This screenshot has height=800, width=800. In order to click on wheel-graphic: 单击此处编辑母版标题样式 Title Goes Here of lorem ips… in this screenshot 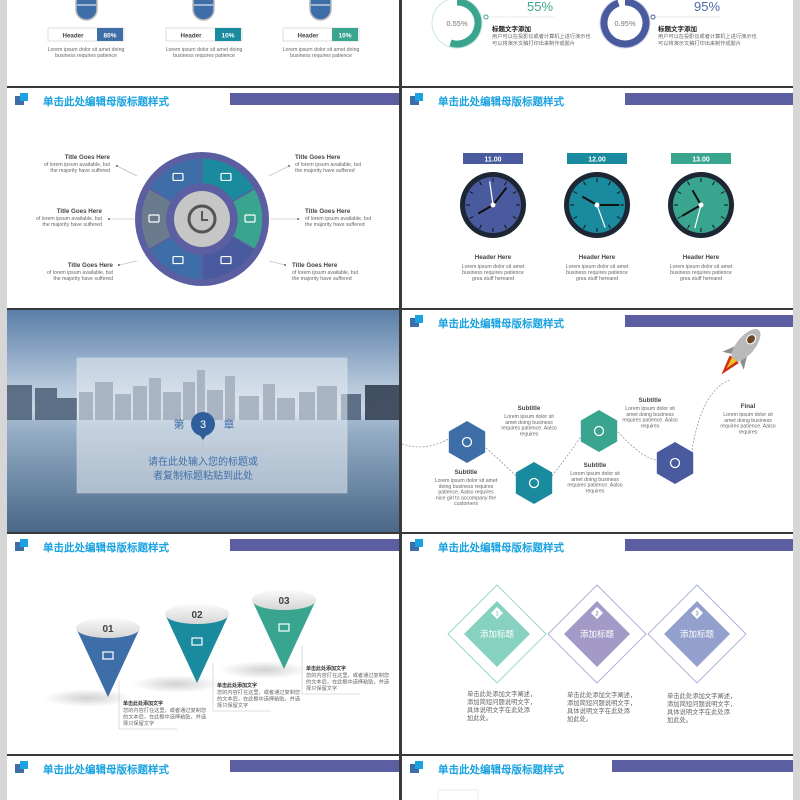, I will do `click(207, 189)`.